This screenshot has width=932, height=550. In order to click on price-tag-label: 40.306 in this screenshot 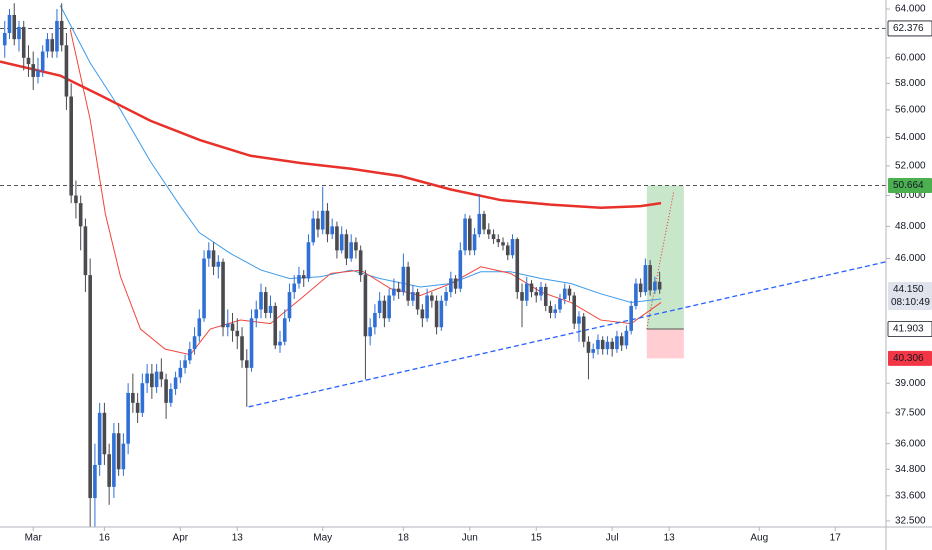, I will do `click(908, 358)`.